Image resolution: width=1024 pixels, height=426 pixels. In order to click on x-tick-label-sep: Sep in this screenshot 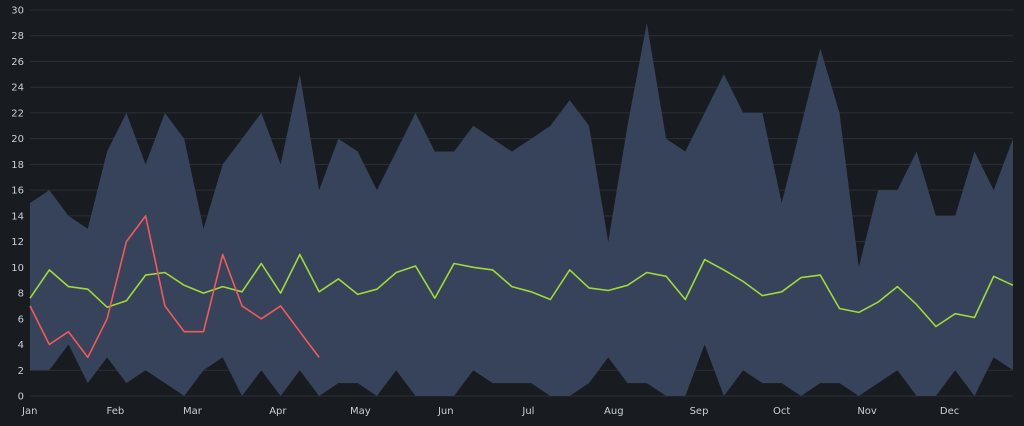, I will do `click(699, 411)`.